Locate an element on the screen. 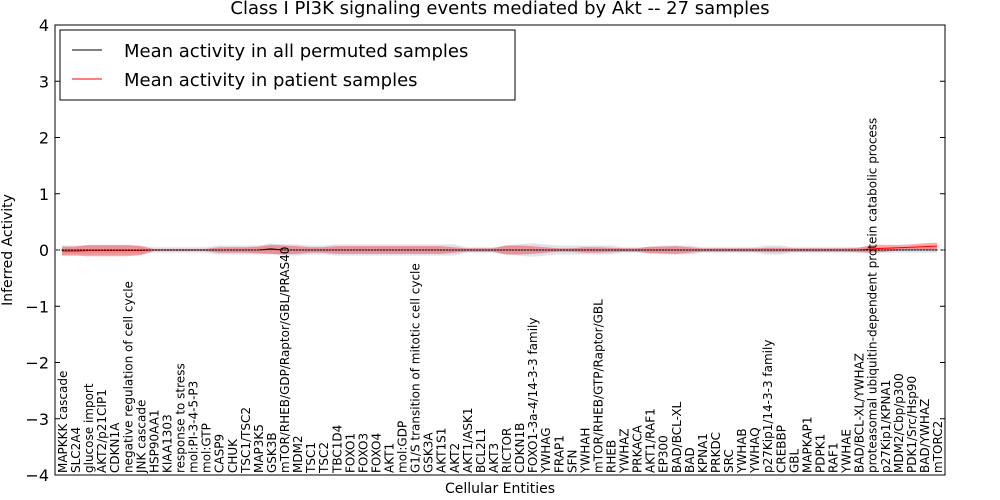 The height and width of the screenshot is (500, 1000). x-tick-label: p27Kip1/14-3-3 family is located at coordinates (768, 406).